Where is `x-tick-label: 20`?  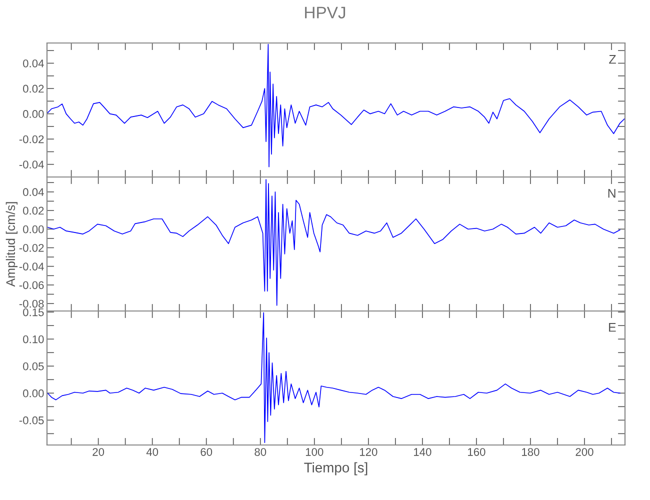
x-tick-label: 20 is located at coordinates (98, 452).